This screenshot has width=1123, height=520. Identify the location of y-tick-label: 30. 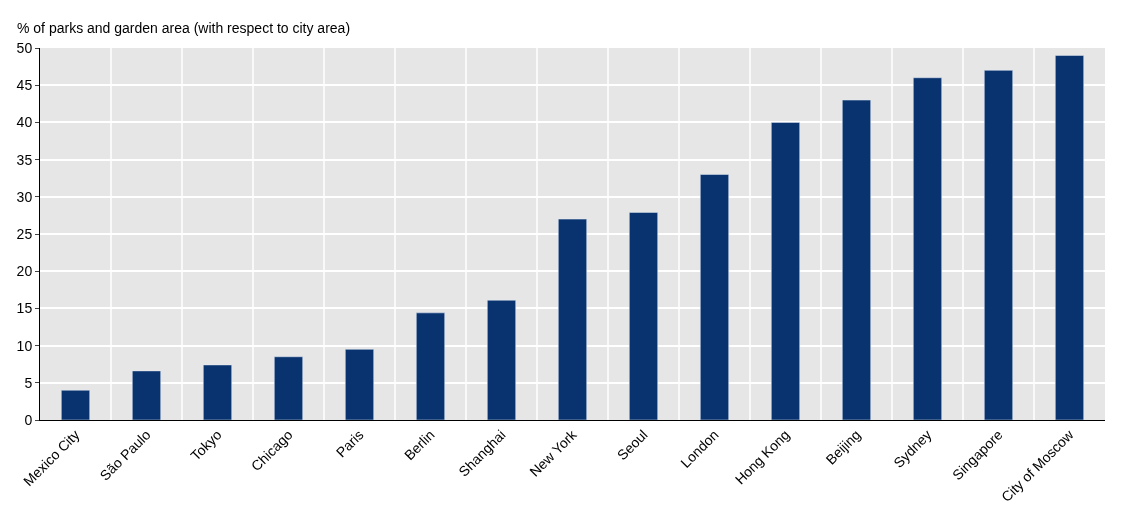
(24, 196).